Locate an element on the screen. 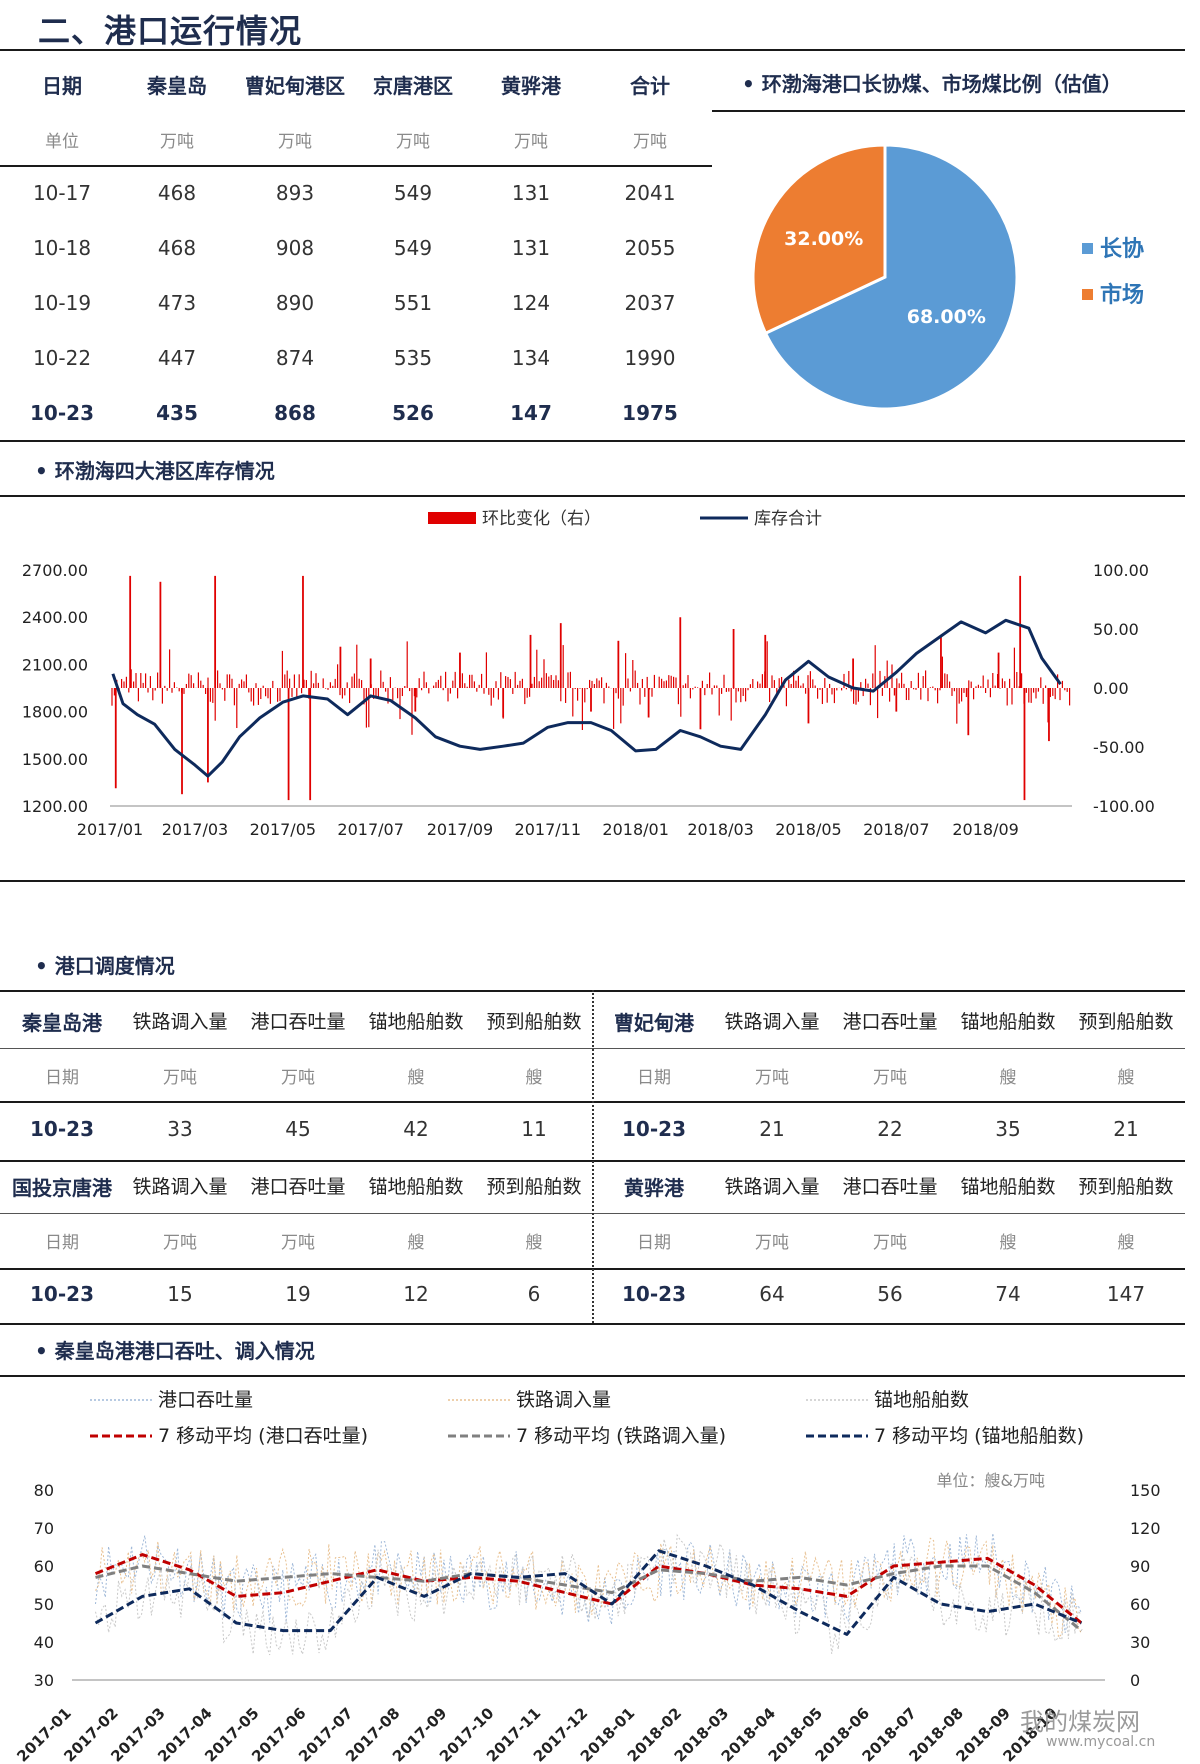  y-right-tick: 0.00 is located at coordinates (1111, 688).